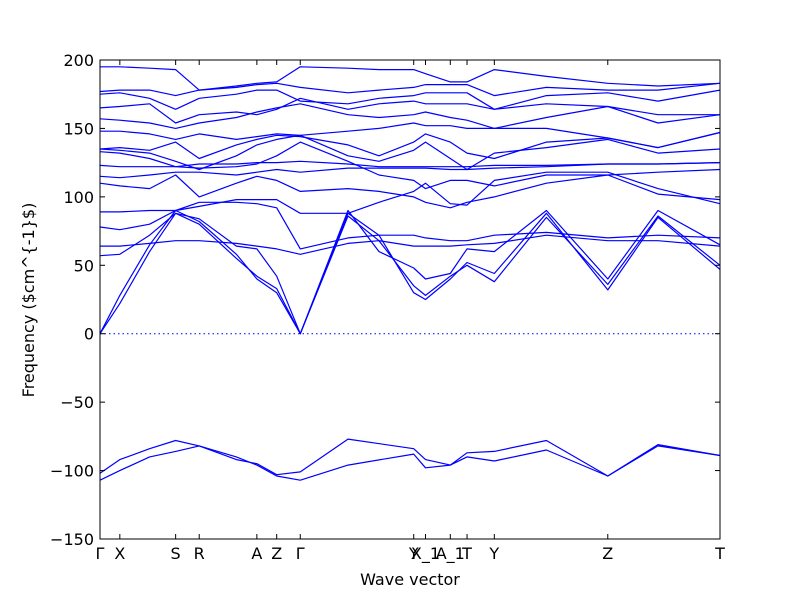 This screenshot has width=800, height=600. What do you see at coordinates (119, 553) in the screenshot?
I see `x-tick-label: X` at bounding box center [119, 553].